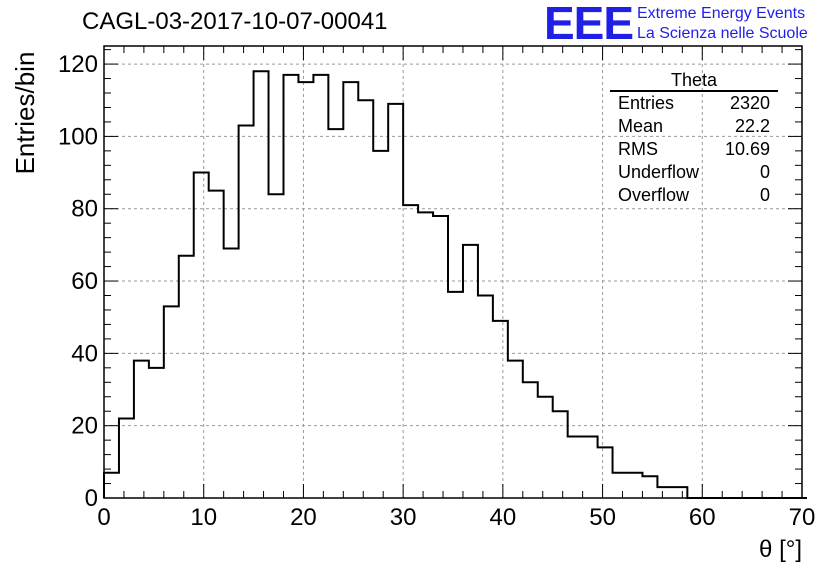  What do you see at coordinates (203, 517) in the screenshot?
I see `x-tick-label: 10` at bounding box center [203, 517].